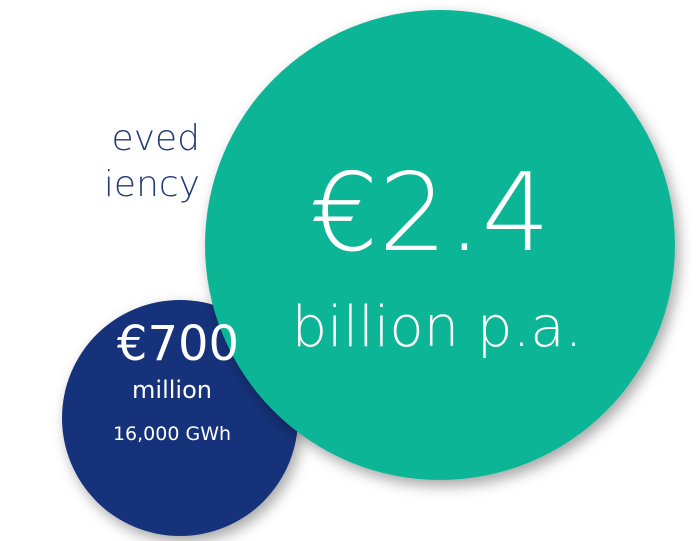  Describe the element at coordinates (156, 138) in the screenshot. I see `intro-line: eved` at that location.